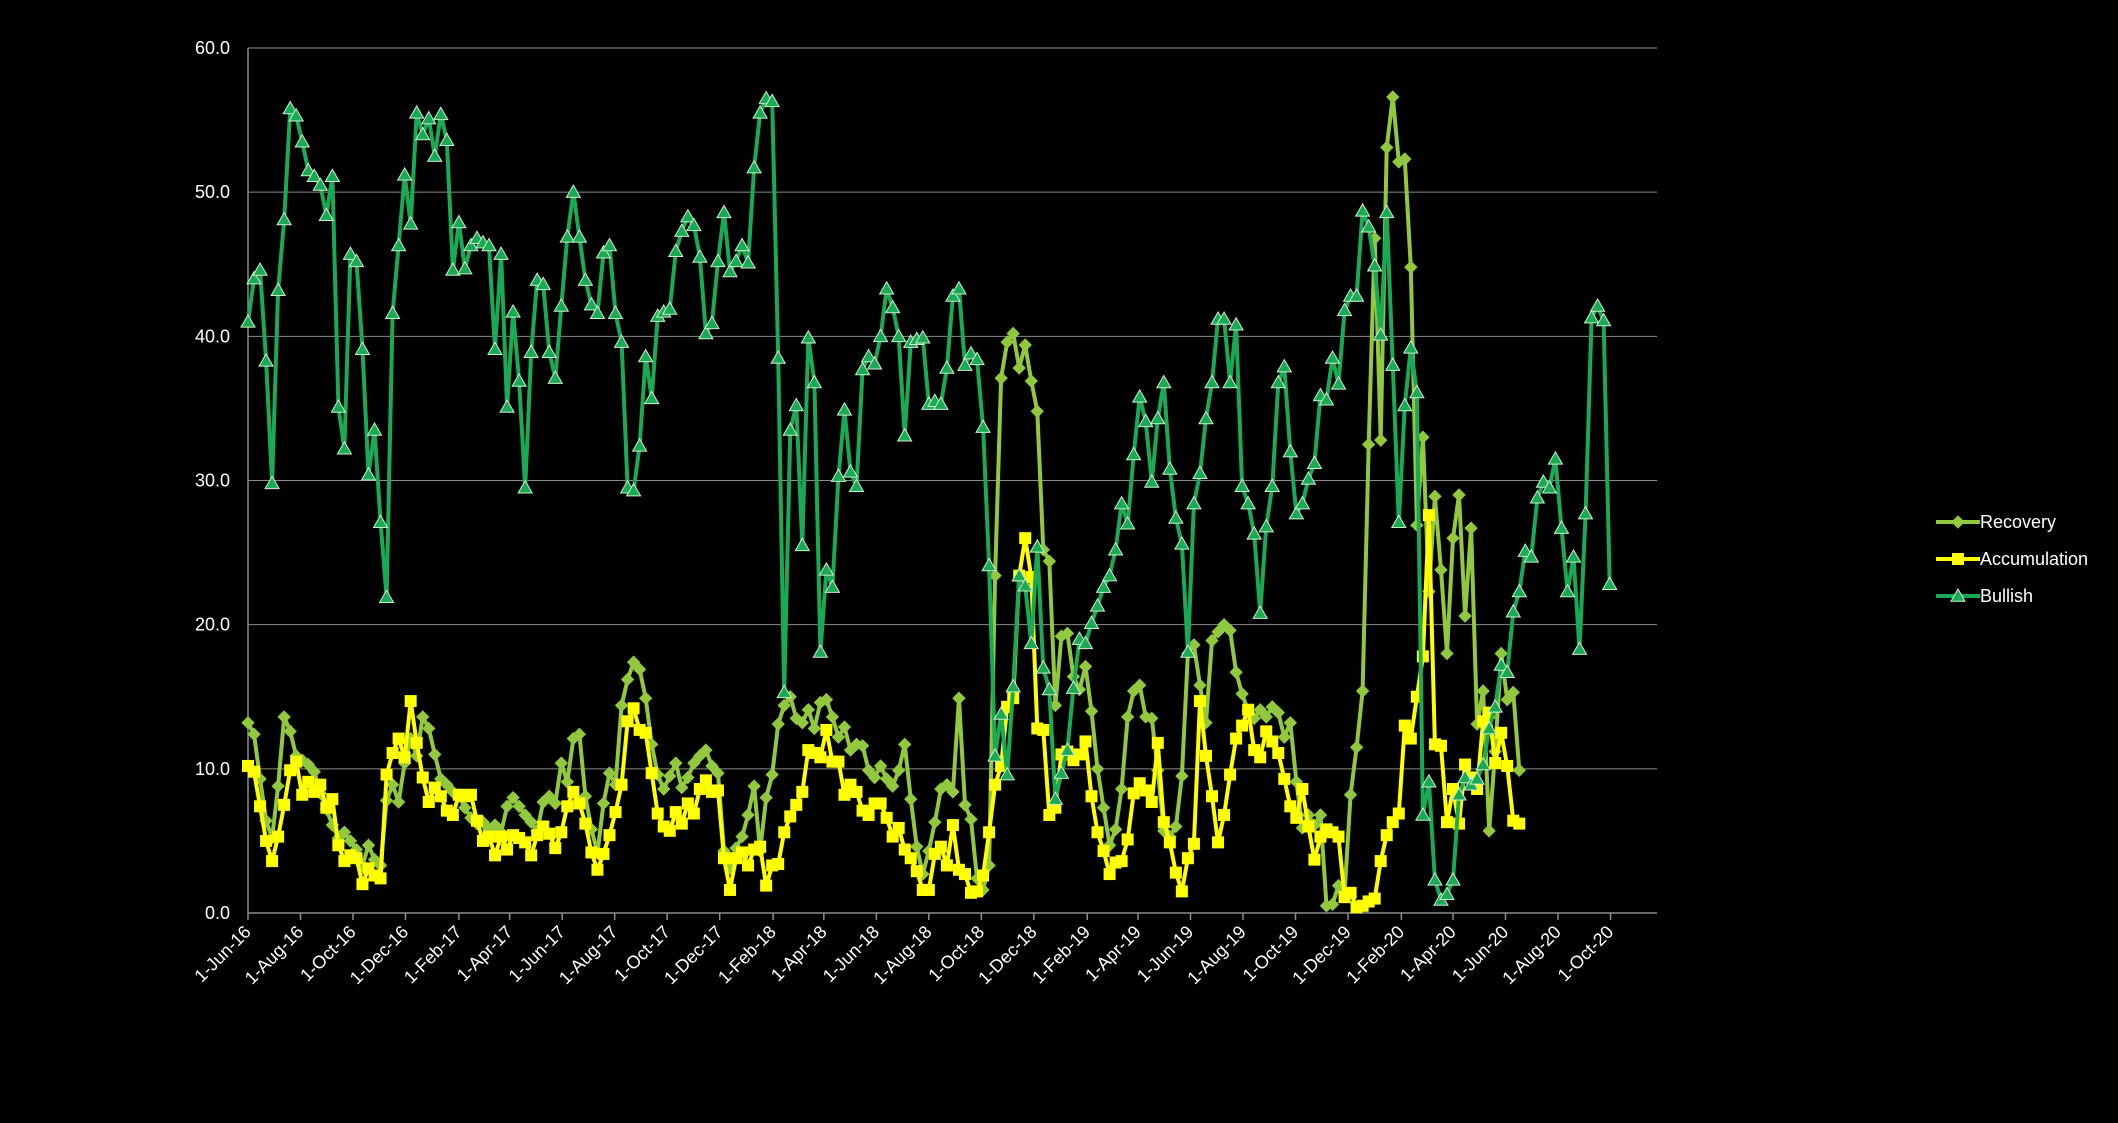 Image resolution: width=2118 pixels, height=1123 pixels. Describe the element at coordinates (217, 913) in the screenshot. I see `y-tick-label: 0.0` at that location.